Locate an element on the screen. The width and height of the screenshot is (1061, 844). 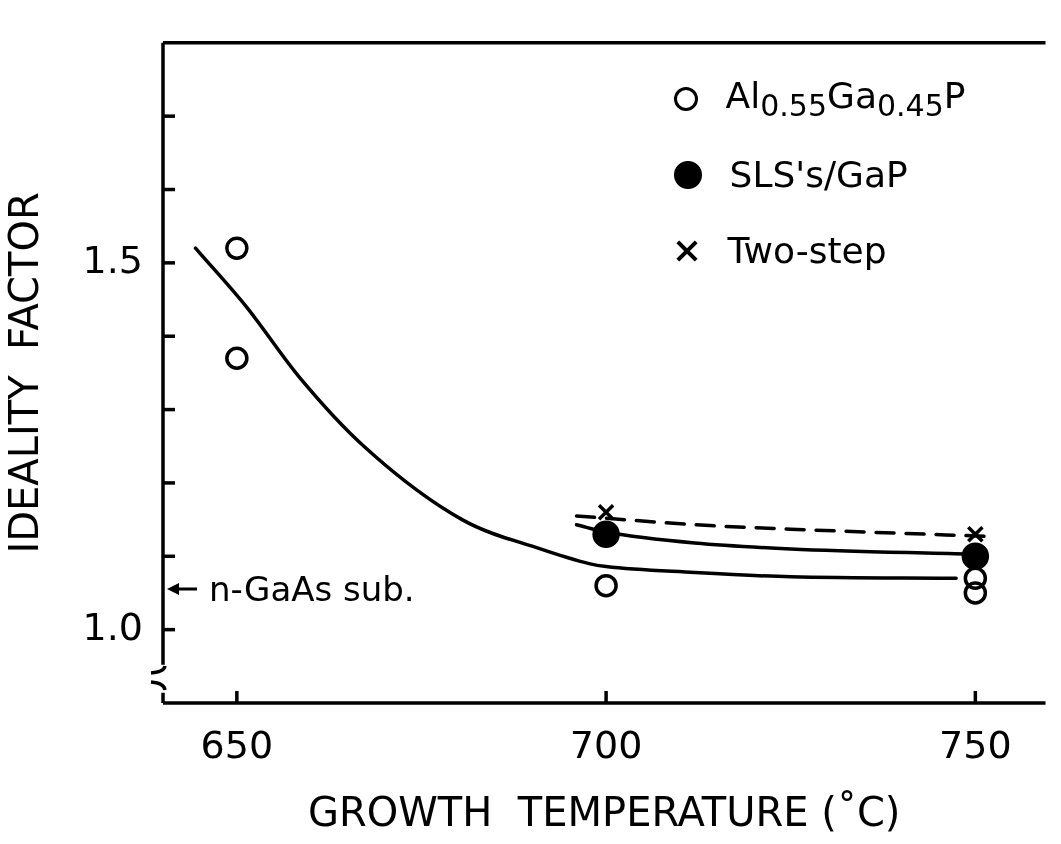
annotation: n-GaAs sub. is located at coordinates (312, 589).